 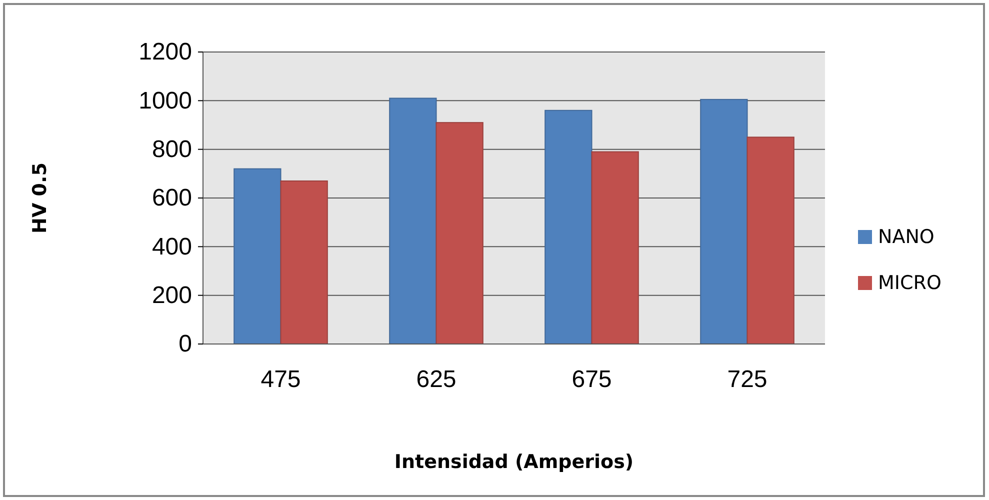 What do you see at coordinates (906, 237) in the screenshot?
I see `legend-label: NANO` at bounding box center [906, 237].